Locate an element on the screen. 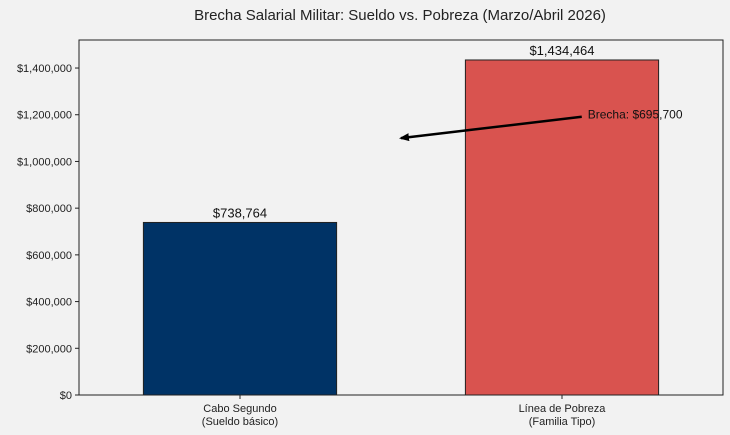  y-tick-label: $800,000 is located at coordinates (49, 209).